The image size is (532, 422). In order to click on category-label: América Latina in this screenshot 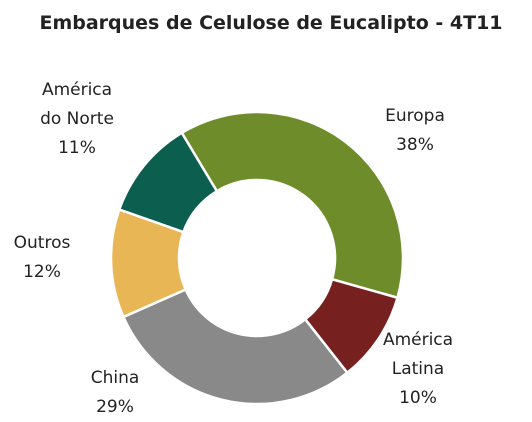, I will do `click(418, 354)`.